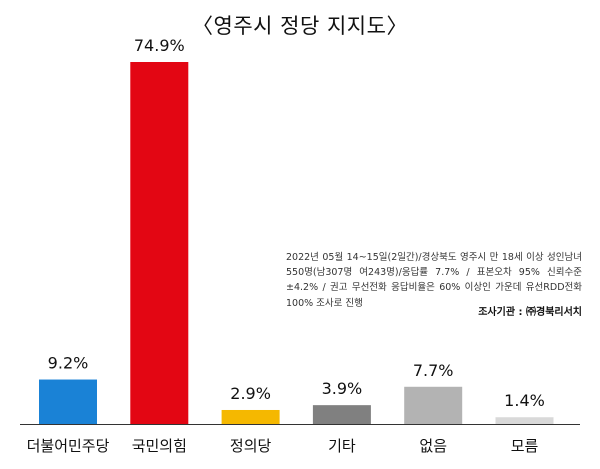 This screenshot has width=600, height=469. What do you see at coordinates (159, 45) in the screenshot?
I see `value-label-1: 74.9%` at bounding box center [159, 45].